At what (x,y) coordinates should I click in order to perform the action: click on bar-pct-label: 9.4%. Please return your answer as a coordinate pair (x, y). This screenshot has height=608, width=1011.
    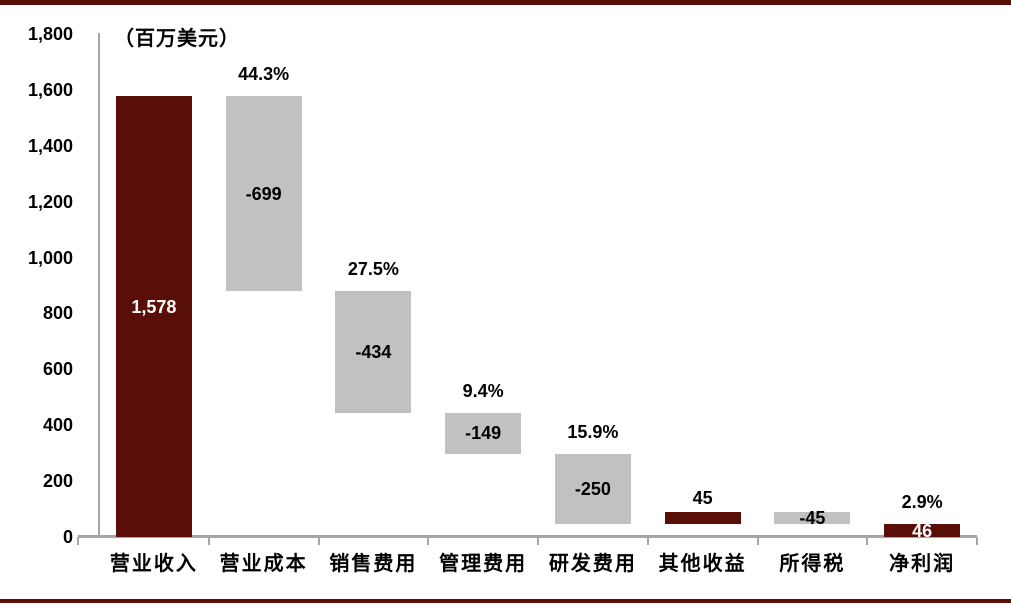
    Looking at the image, I should click on (483, 390).